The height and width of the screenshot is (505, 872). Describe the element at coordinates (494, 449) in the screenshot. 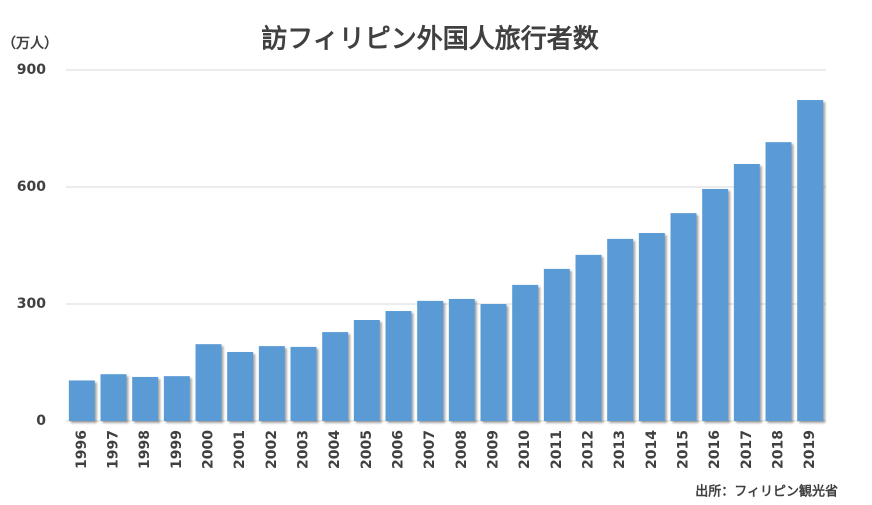

I see `x-tick-label: 2009` at that location.